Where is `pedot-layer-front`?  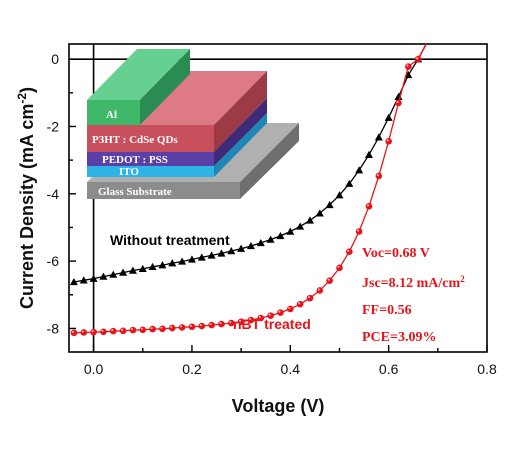 pedot-layer-front is located at coordinates (150, 159).